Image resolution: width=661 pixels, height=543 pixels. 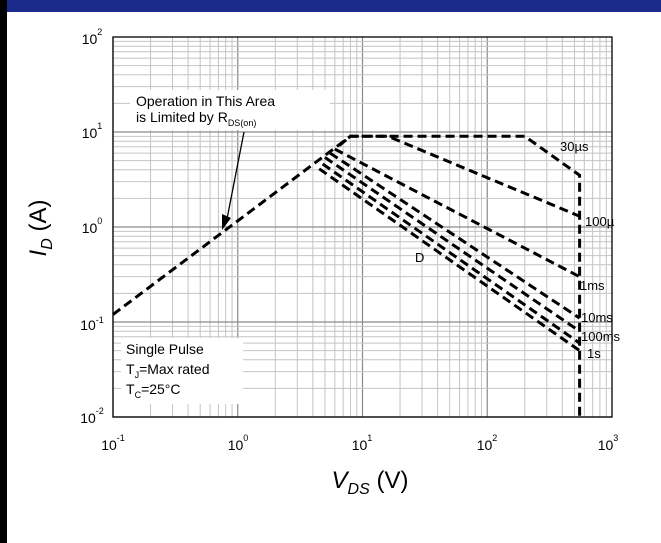 What do you see at coordinates (574, 146) in the screenshot?
I see `curve-label-30us: 30µs` at bounding box center [574, 146].